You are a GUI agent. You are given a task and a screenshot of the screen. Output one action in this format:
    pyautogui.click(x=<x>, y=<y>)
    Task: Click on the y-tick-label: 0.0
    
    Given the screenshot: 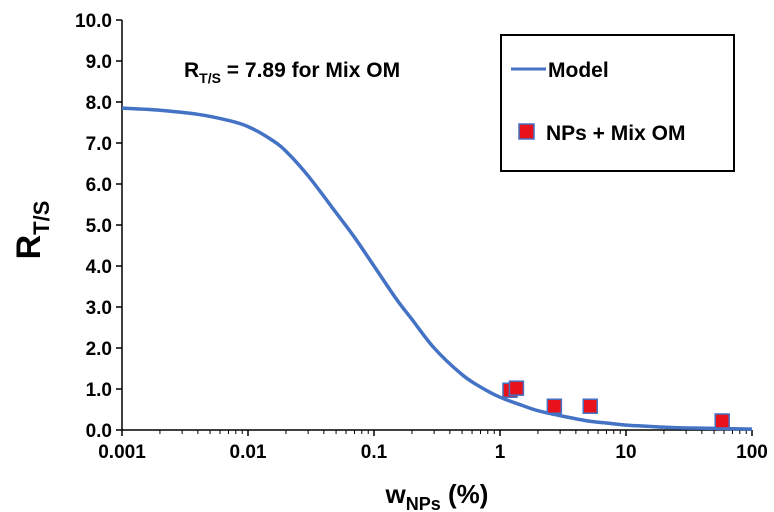 What is the action you would take?
    pyautogui.click(x=99, y=431)
    